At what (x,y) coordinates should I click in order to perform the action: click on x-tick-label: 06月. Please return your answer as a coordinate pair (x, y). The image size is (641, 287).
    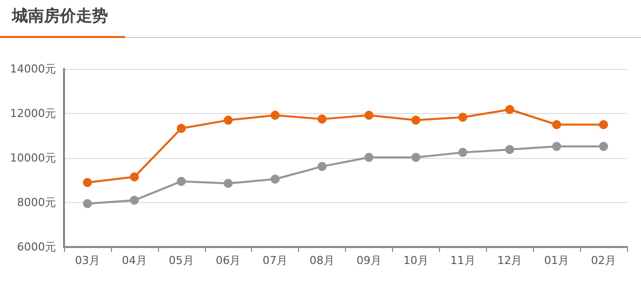
    Looking at the image, I should click on (228, 260).